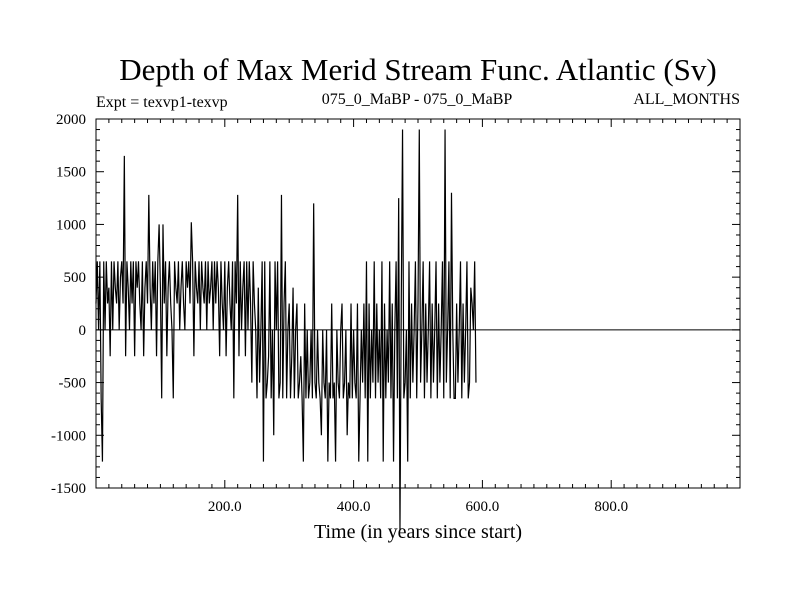 This screenshot has width=800, height=605. What do you see at coordinates (354, 507) in the screenshot?
I see `x-tick-label: 400.0` at bounding box center [354, 507].